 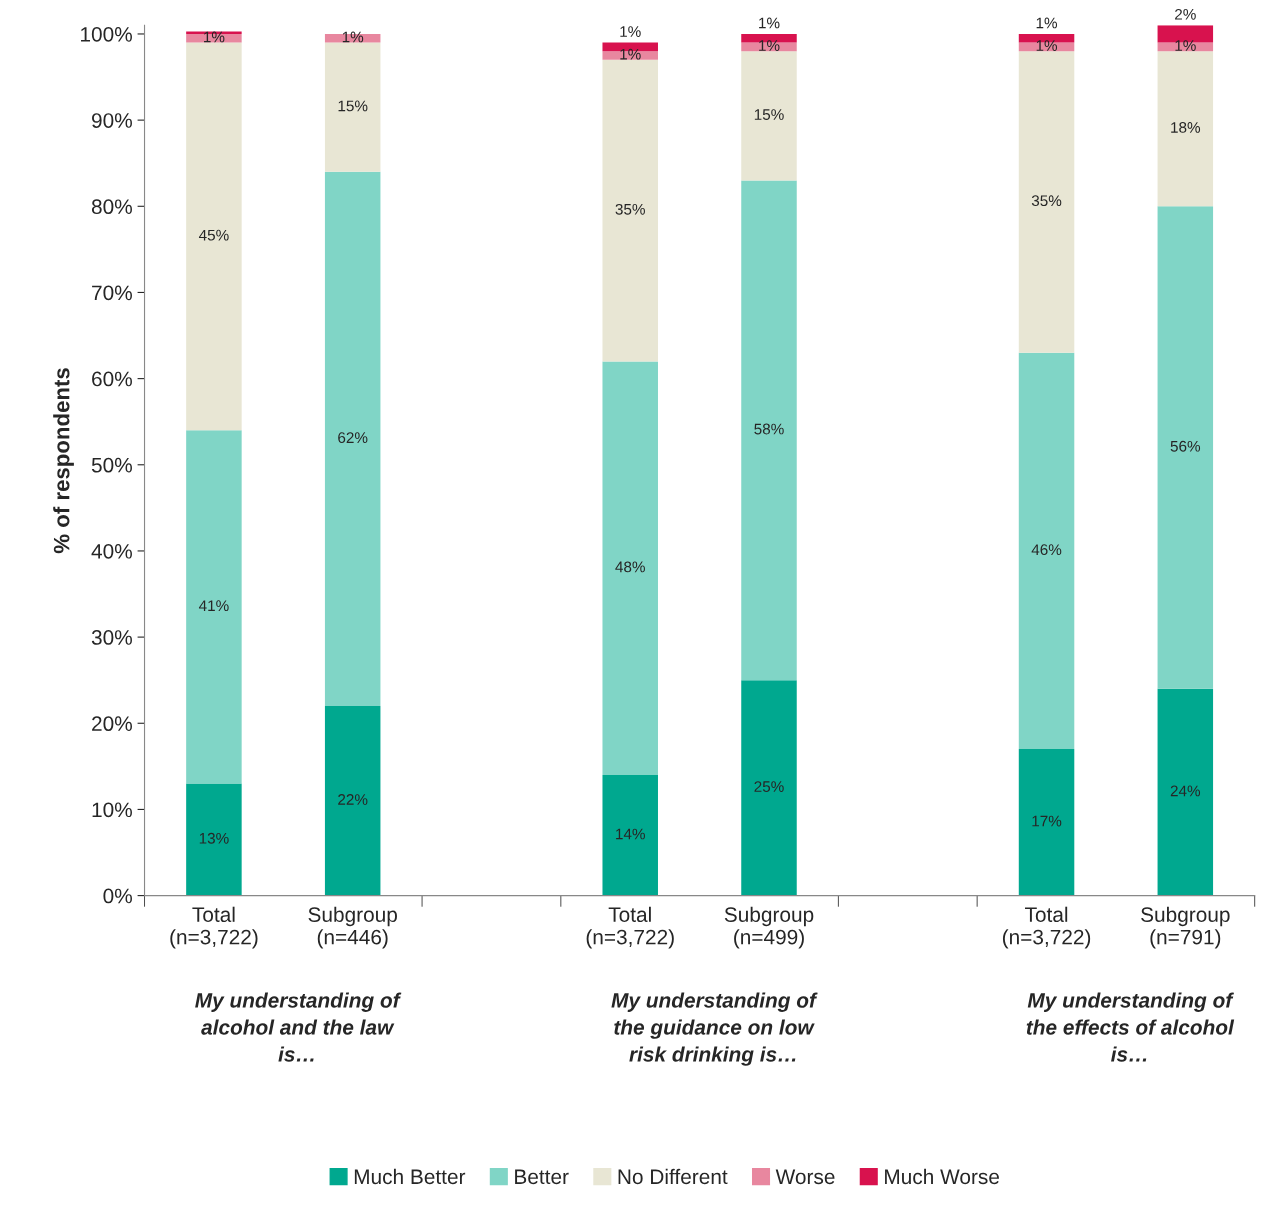 What do you see at coordinates (112, 120) in the screenshot?
I see `y-tick-label: 90%` at bounding box center [112, 120].